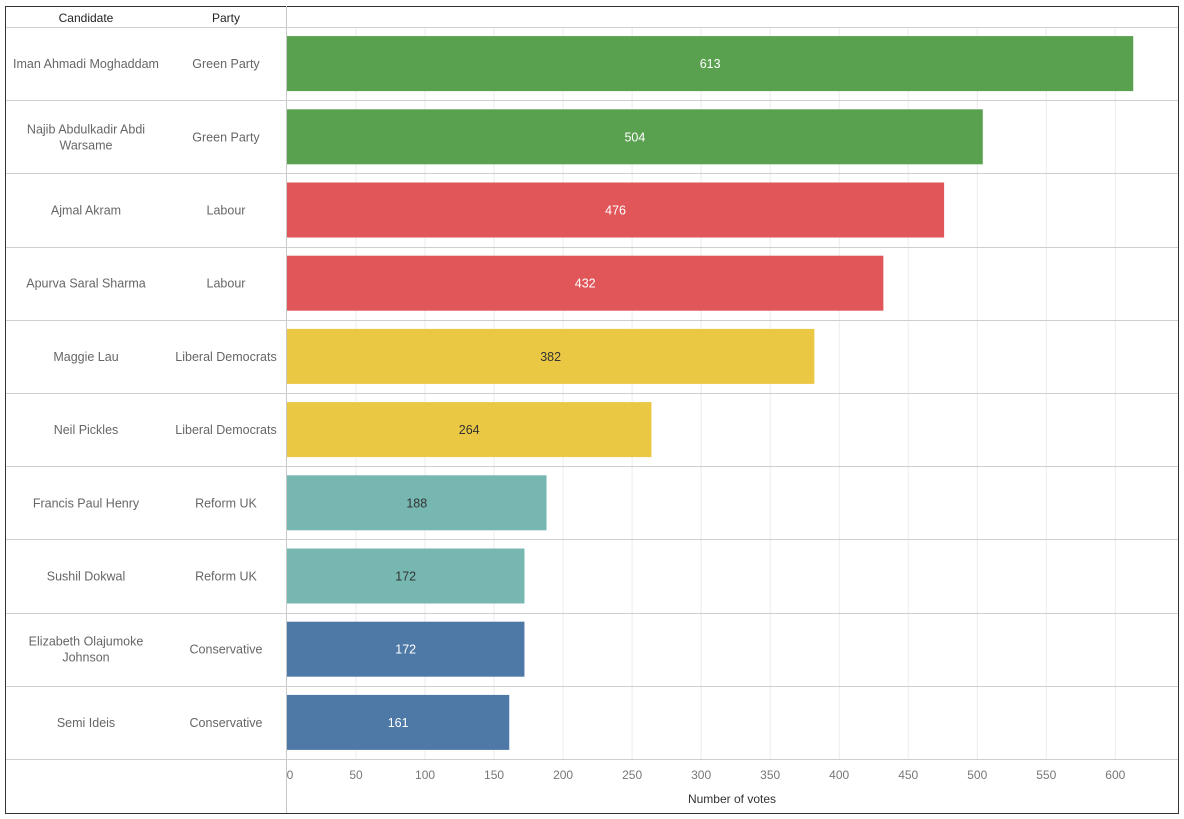 This screenshot has width=1184, height=819. What do you see at coordinates (701, 775) in the screenshot?
I see `x-tick-label: 300` at bounding box center [701, 775].